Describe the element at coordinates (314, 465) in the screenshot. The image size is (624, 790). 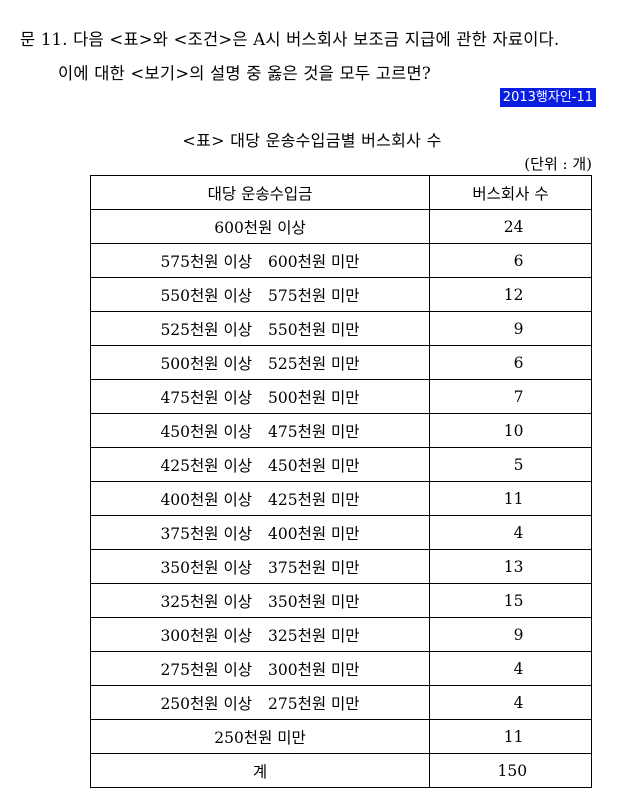
I see `range-to: 450천원 미만` at that location.